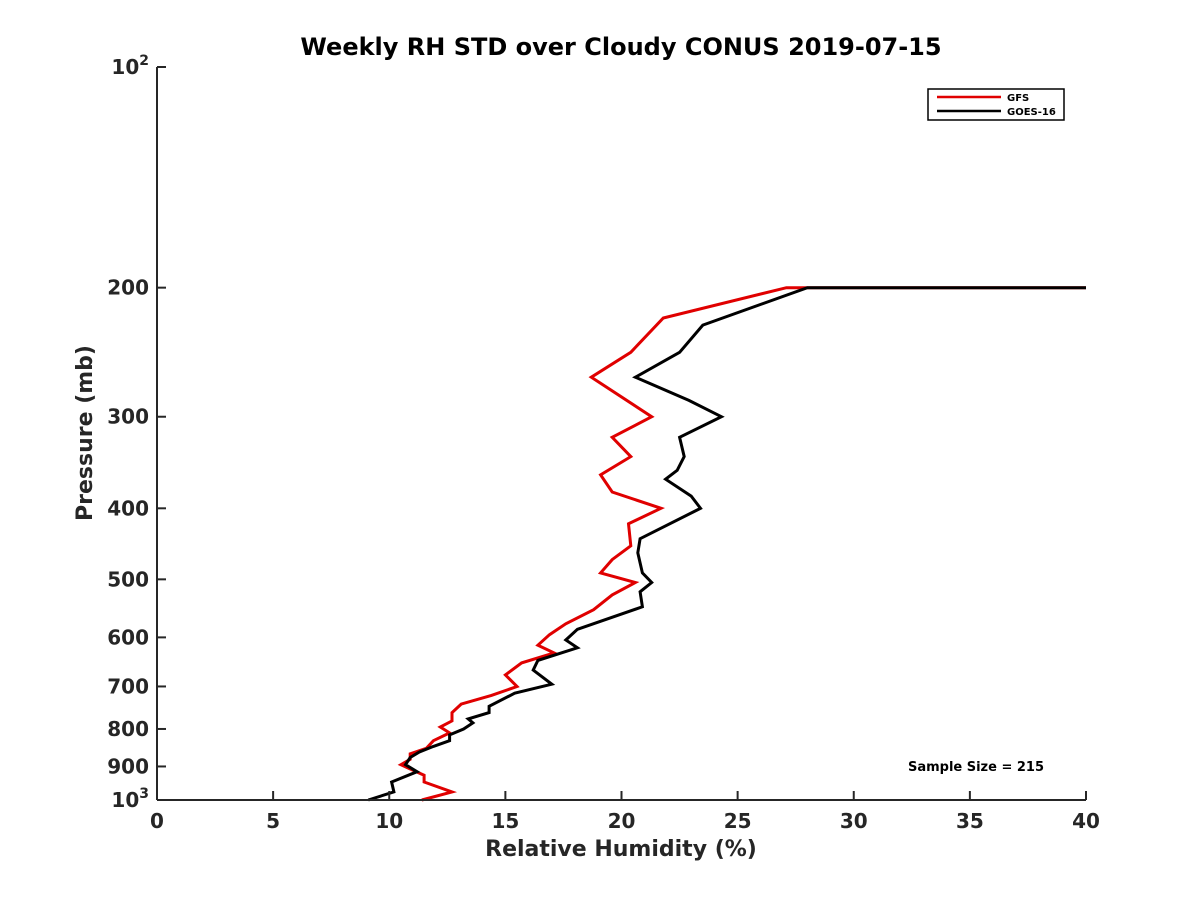 This screenshot has width=1200, height=900. Describe the element at coordinates (128, 579) in the screenshot. I see `y-tick-label: 500` at that location.